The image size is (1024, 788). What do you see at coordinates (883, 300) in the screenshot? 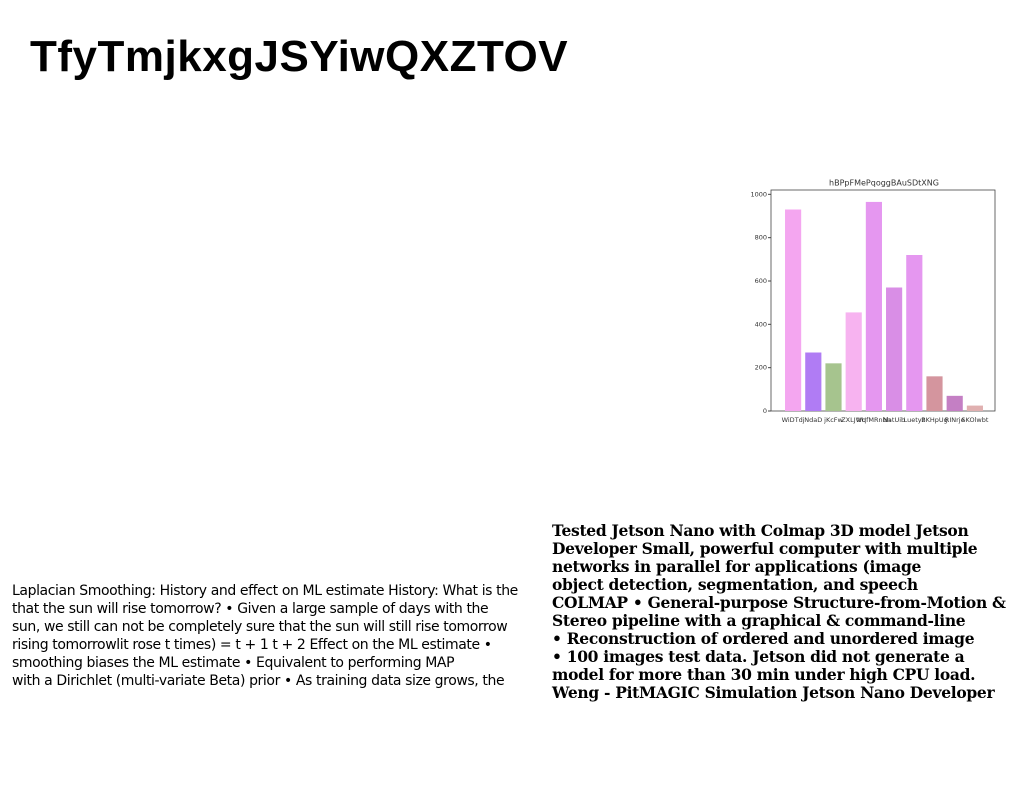
I see `plot-frame` at bounding box center [883, 300].